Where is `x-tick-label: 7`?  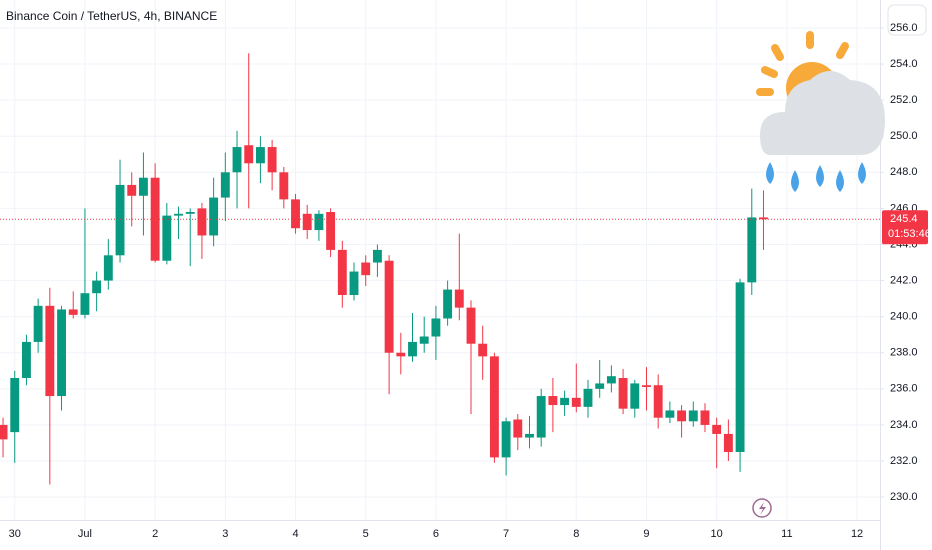
x-tick-label: 7 is located at coordinates (506, 534).